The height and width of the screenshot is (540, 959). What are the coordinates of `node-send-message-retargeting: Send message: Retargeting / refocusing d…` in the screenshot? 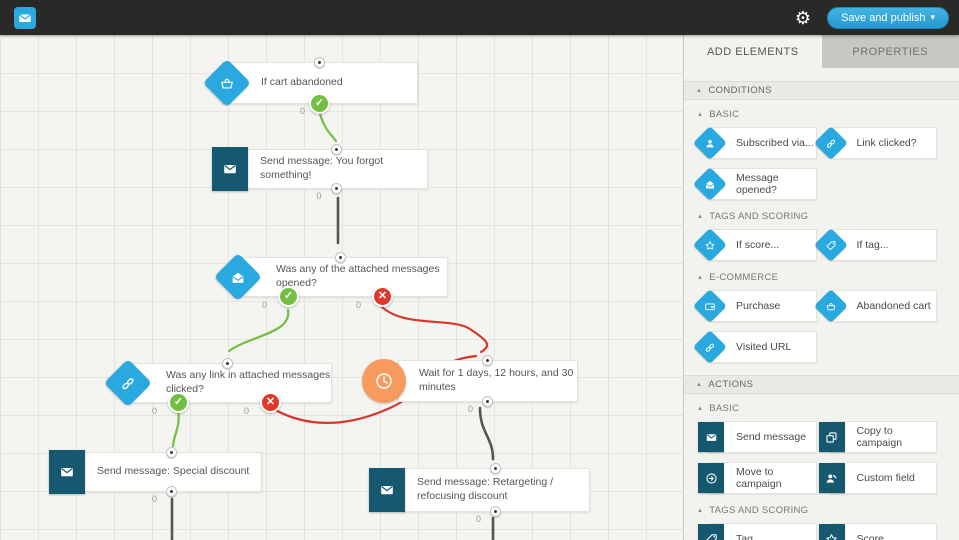 It's located at (479, 493).